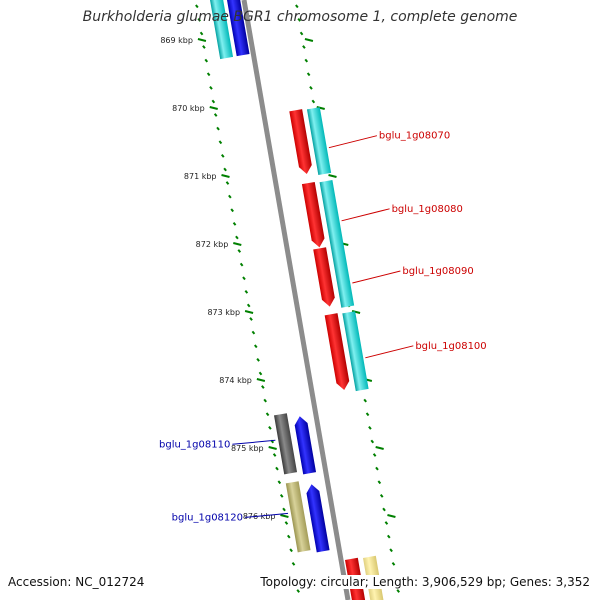 The width and height of the screenshot is (600, 600). What do you see at coordinates (238, 28) in the screenshot?
I see `feature-blue-top` at bounding box center [238, 28].